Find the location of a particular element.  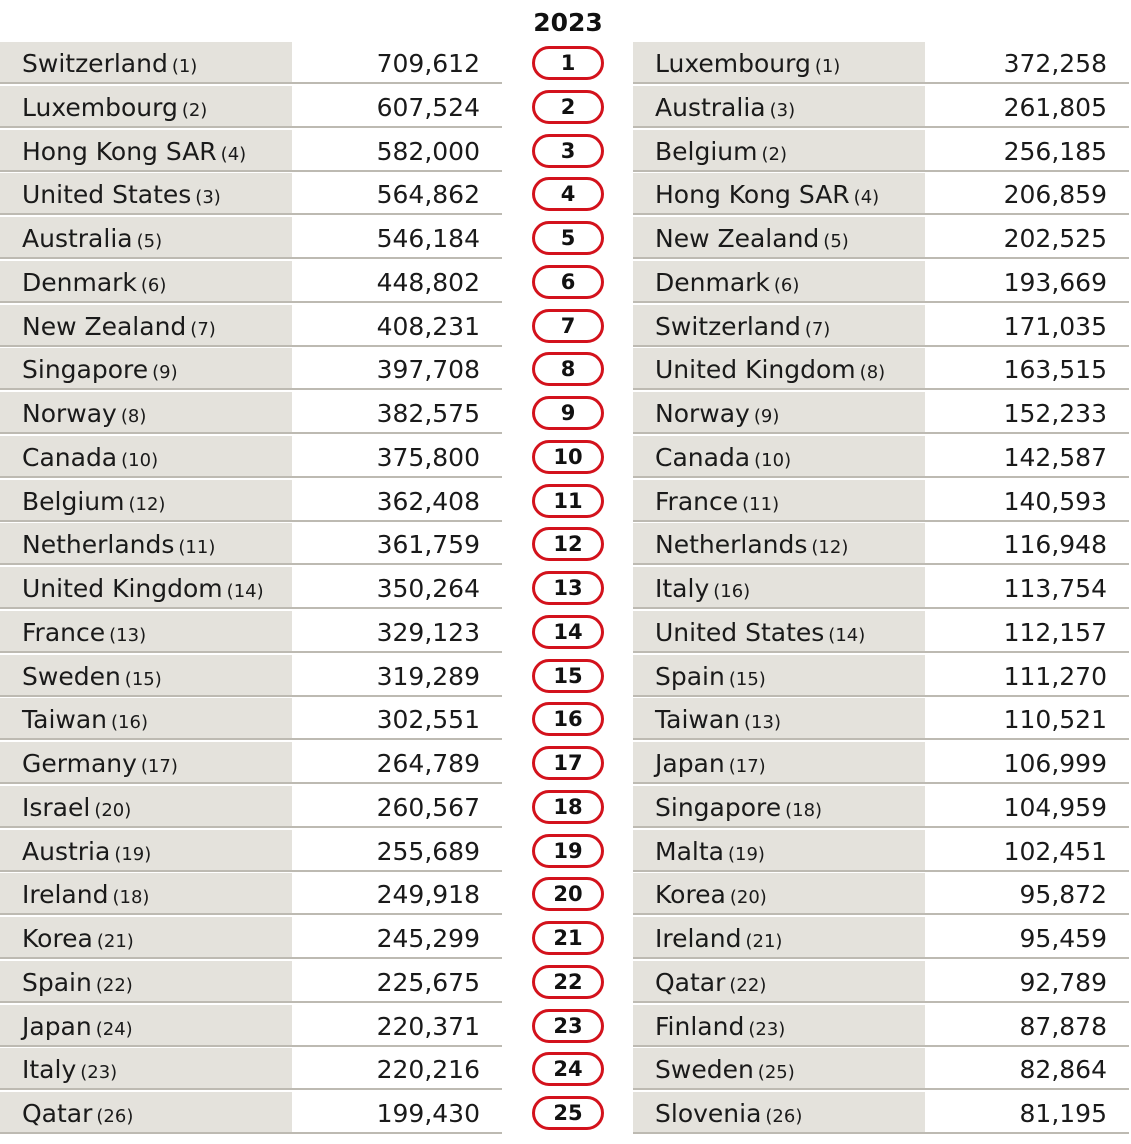

value-text: 397,708 is located at coordinates (428, 369).